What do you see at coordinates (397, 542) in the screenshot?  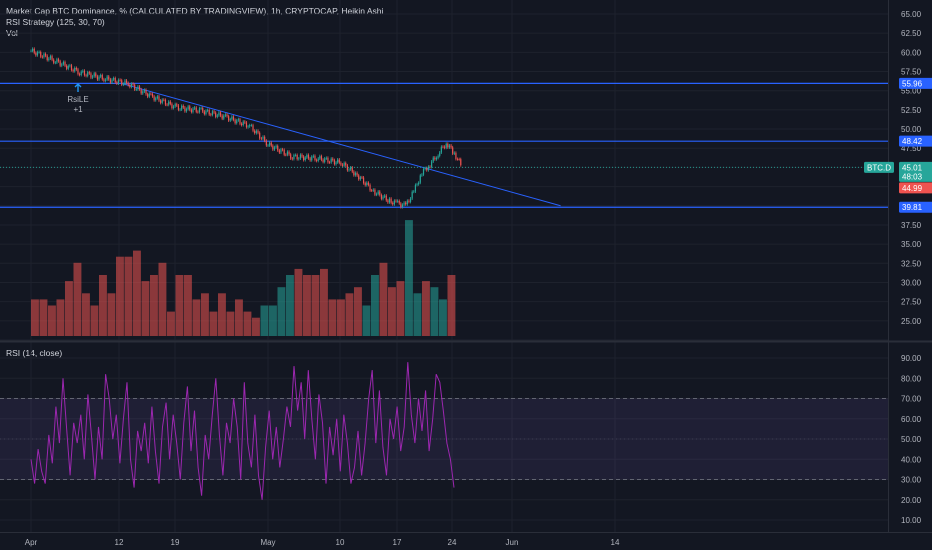 I see `time-tick-label: 17` at bounding box center [397, 542].